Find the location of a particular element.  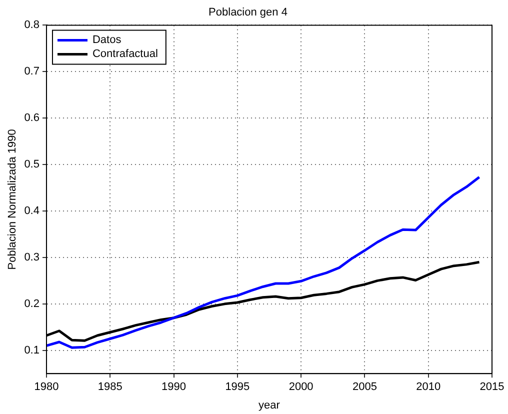

y-tick-label: 0.4 is located at coordinates (32, 211).